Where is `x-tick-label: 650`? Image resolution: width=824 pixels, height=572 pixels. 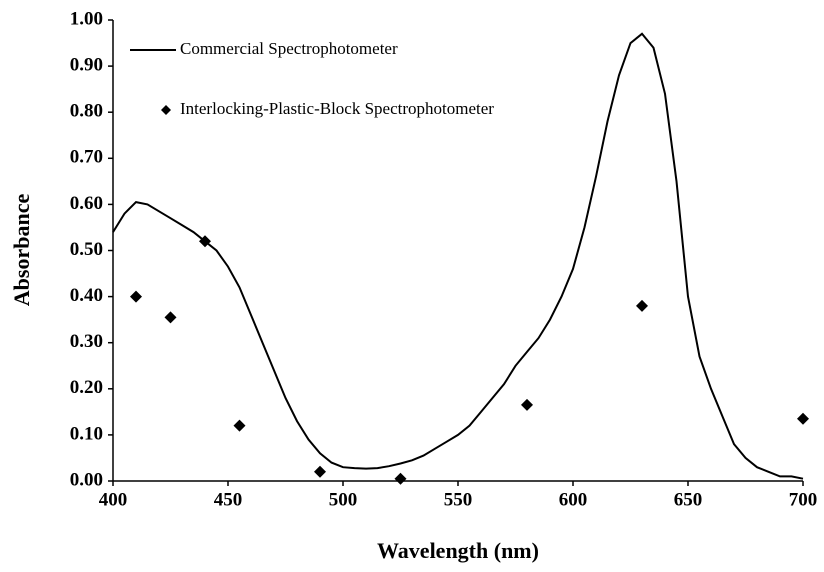
x-tick-label: 650 is located at coordinates (688, 499).